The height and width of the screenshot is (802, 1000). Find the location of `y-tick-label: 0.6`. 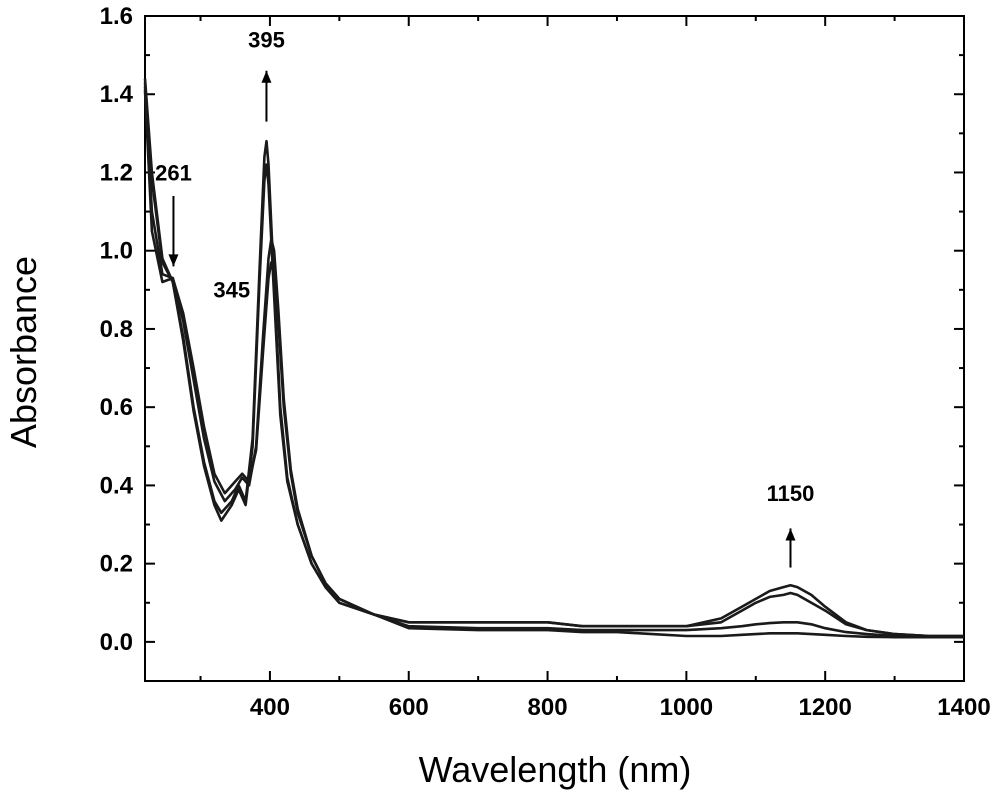

y-tick-label: 0.6 is located at coordinates (116, 407).